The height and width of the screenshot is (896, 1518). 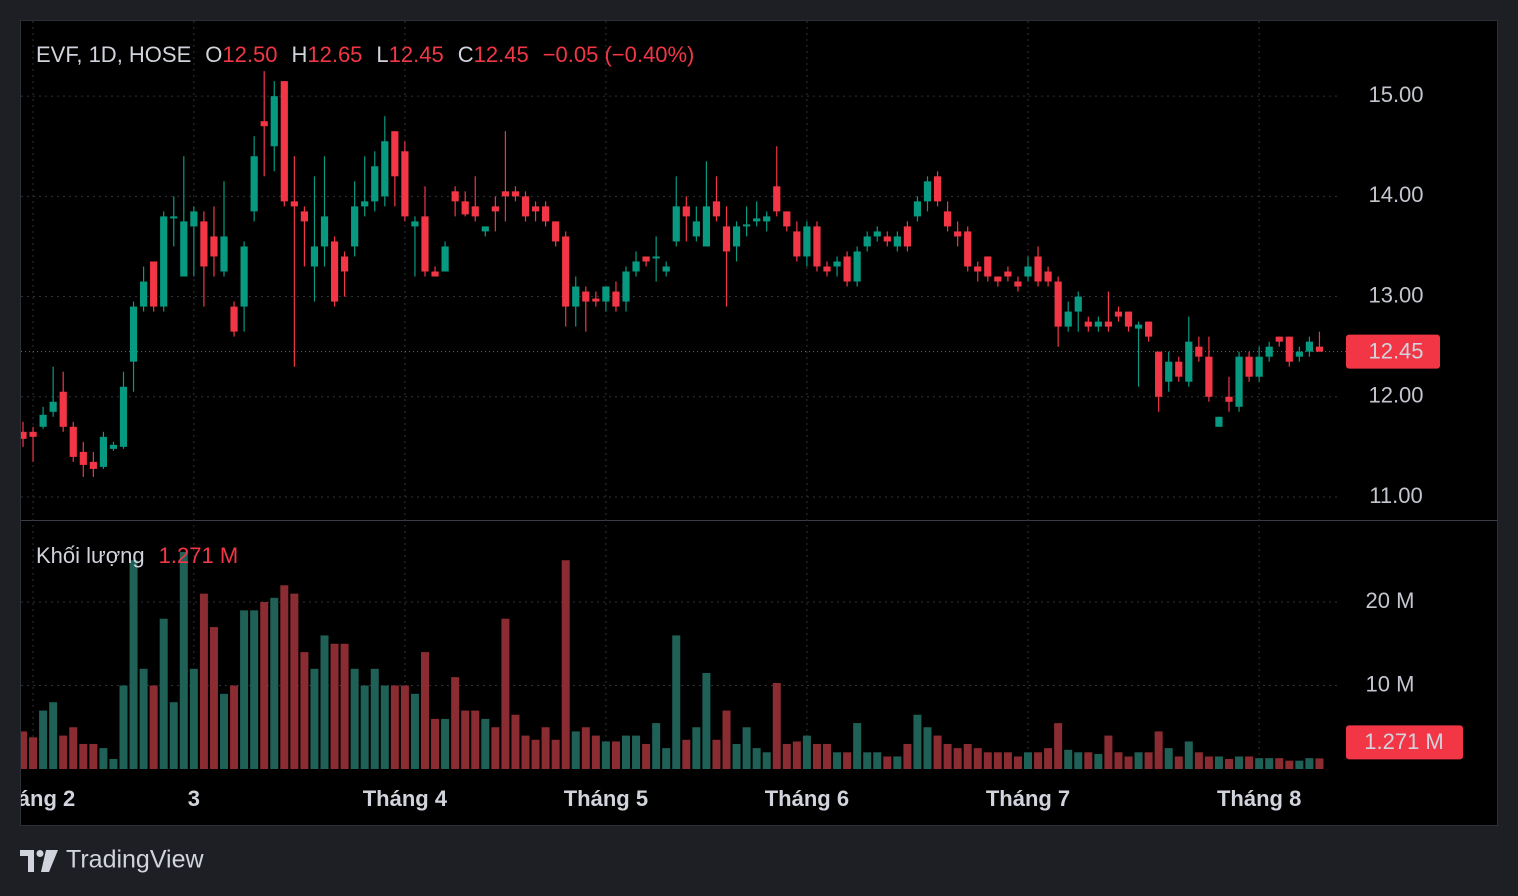 I want to click on volume-title: Khối lượng, so click(x=90, y=555).